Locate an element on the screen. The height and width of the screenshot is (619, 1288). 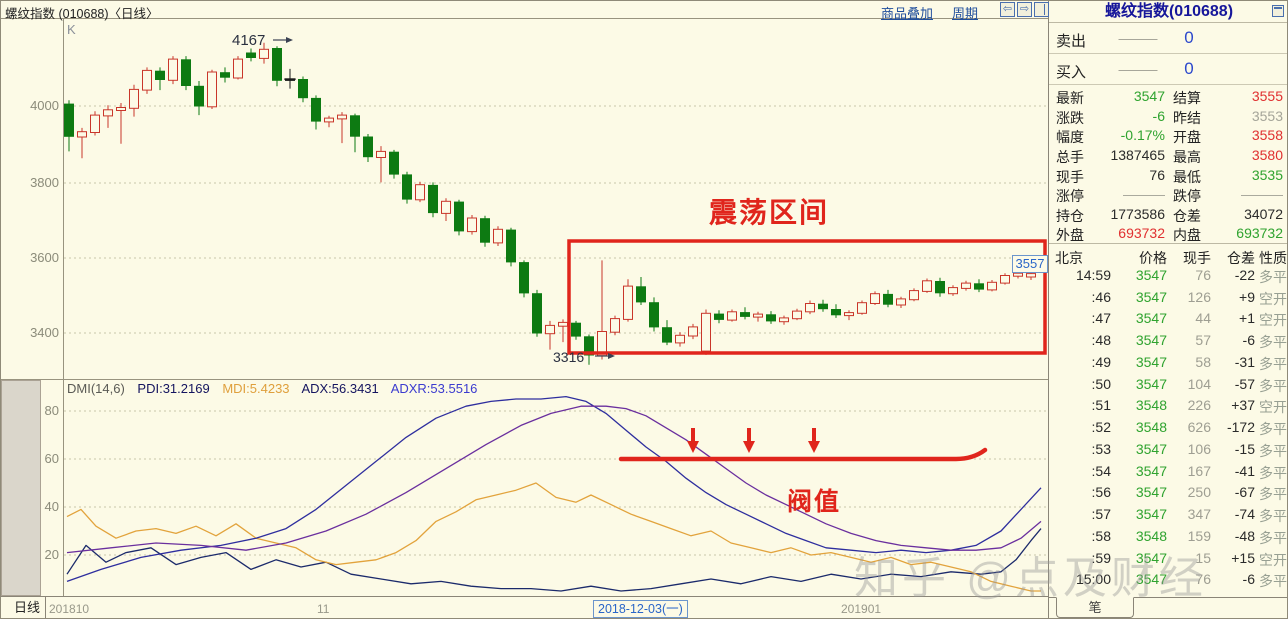
tape-vol-cell: 347 is located at coordinates (1199, 514).